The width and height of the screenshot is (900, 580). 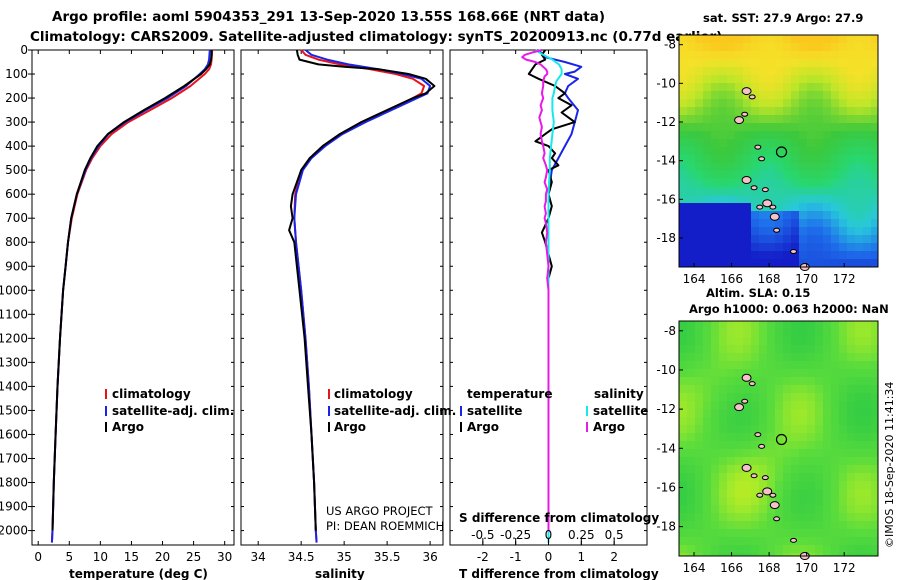 What do you see at coordinates (100, 557) in the screenshot?
I see `temperature-xtick-label: 10` at bounding box center [100, 557].